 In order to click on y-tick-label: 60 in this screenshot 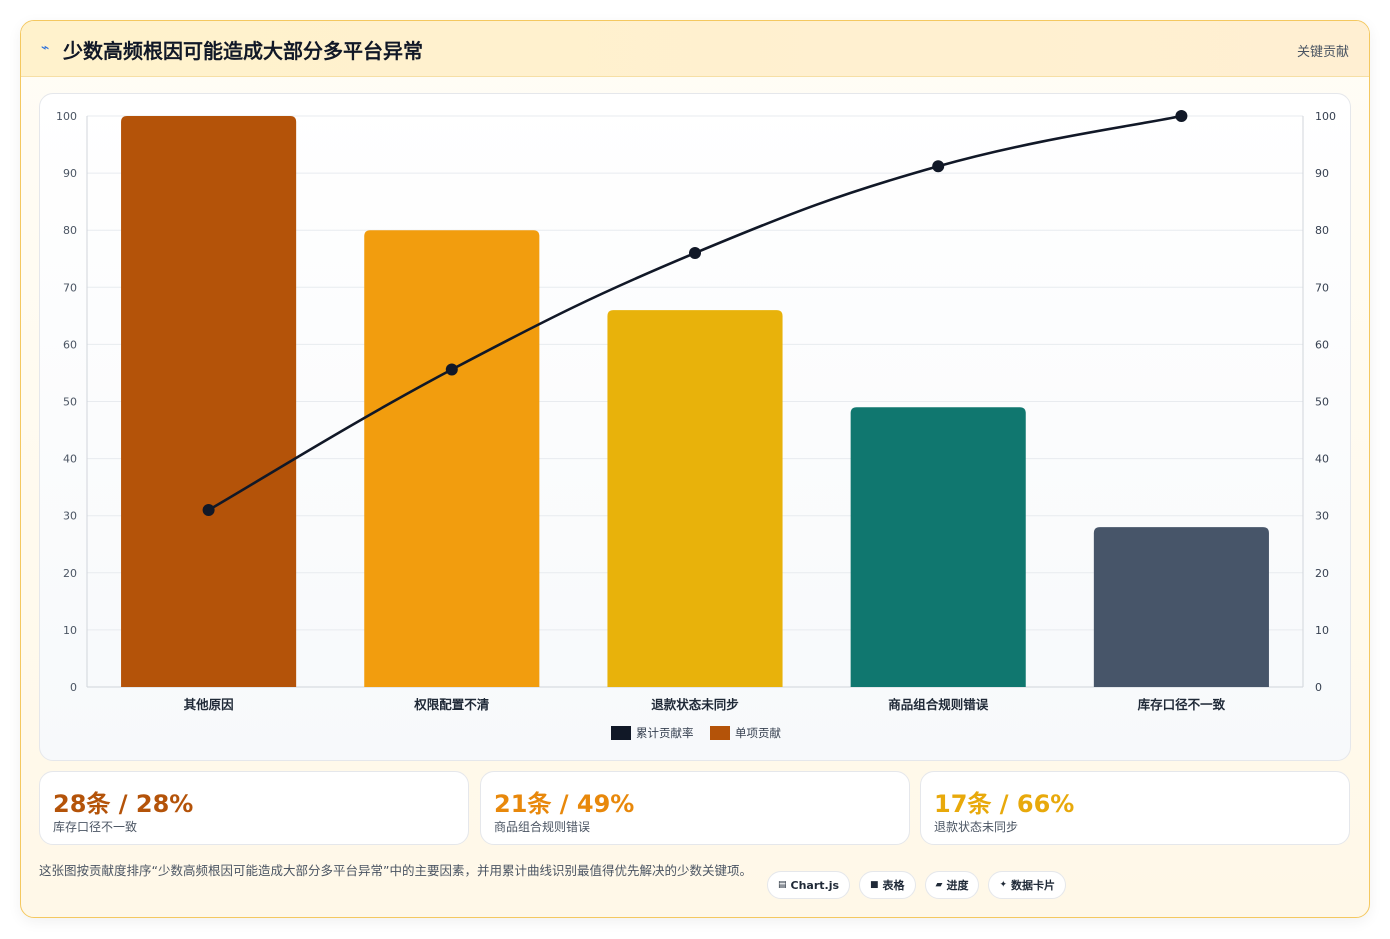, I will do `click(70, 344)`.